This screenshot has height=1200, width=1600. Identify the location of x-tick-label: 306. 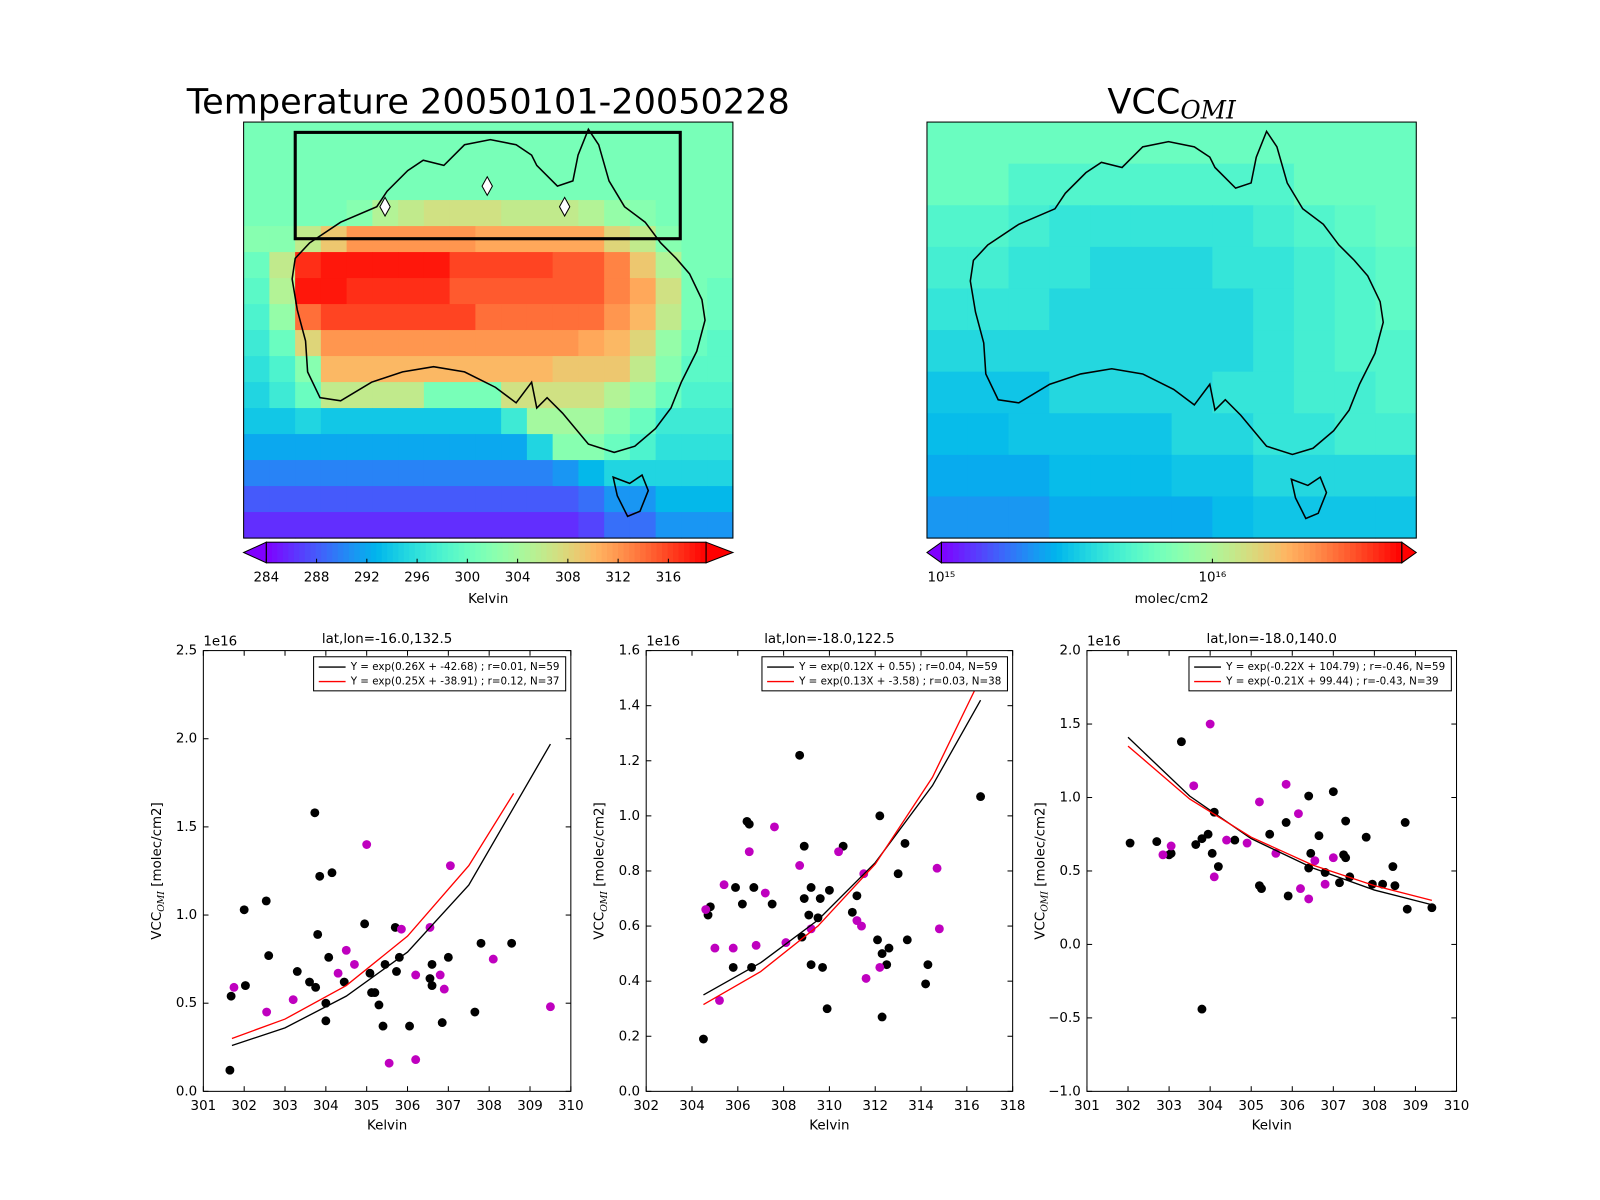
(408, 1106).